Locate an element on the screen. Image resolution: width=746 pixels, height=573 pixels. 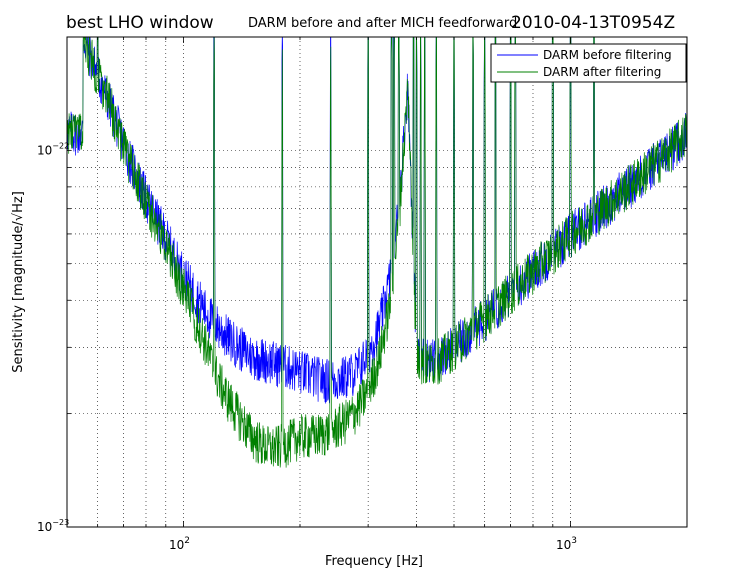
y-axis-label: Sensitivity [magnitude/√Hz] is located at coordinates (18, 282).